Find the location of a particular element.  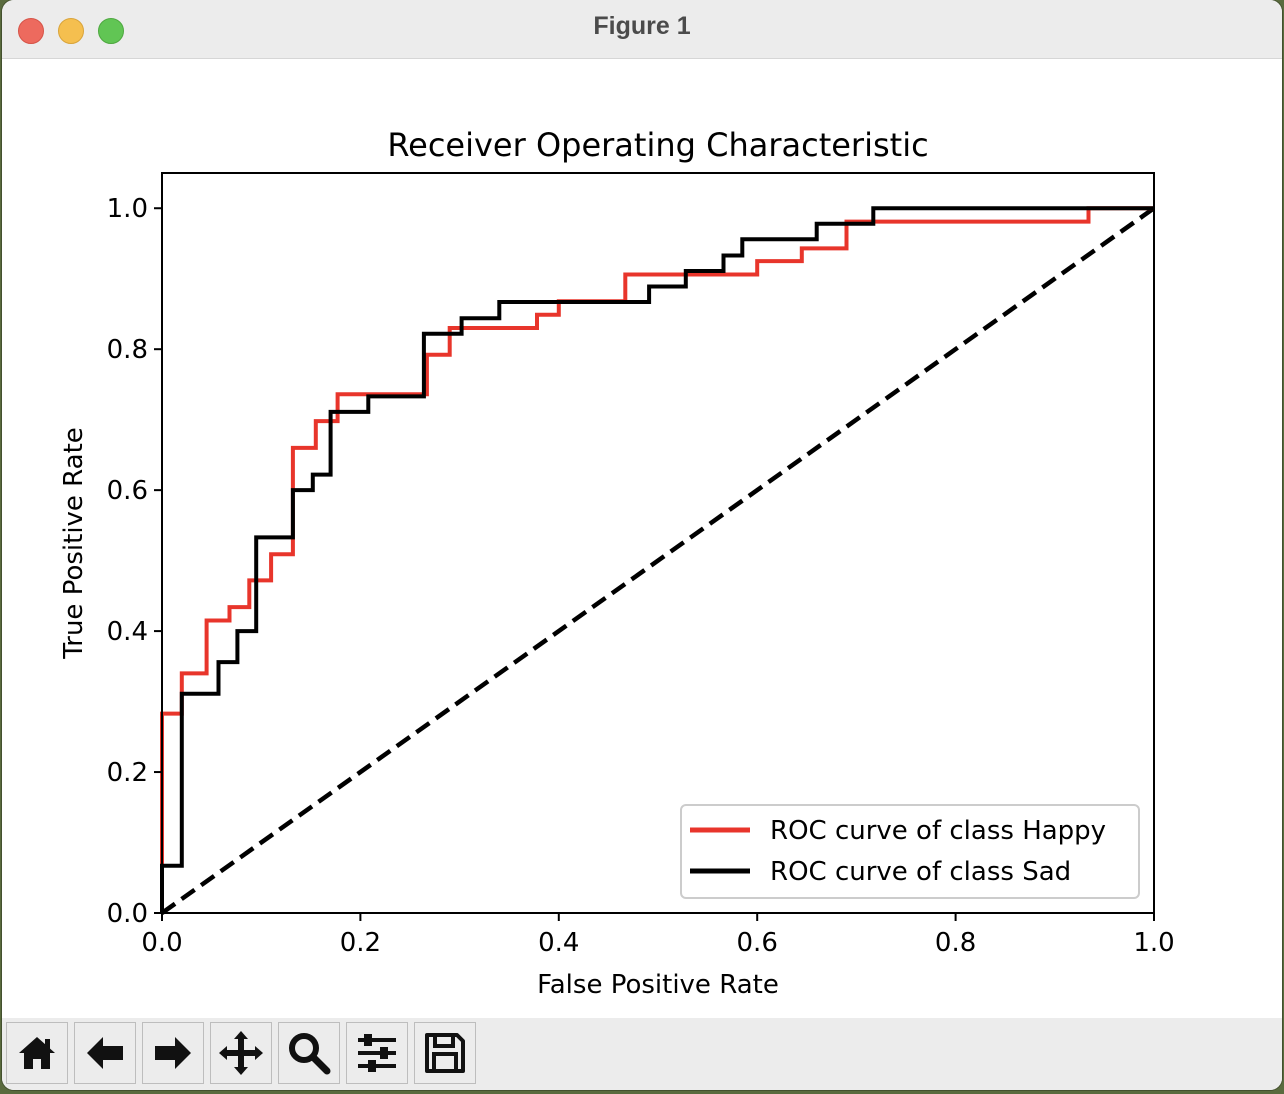

y-tick-label: 0.4 is located at coordinates (127, 632).